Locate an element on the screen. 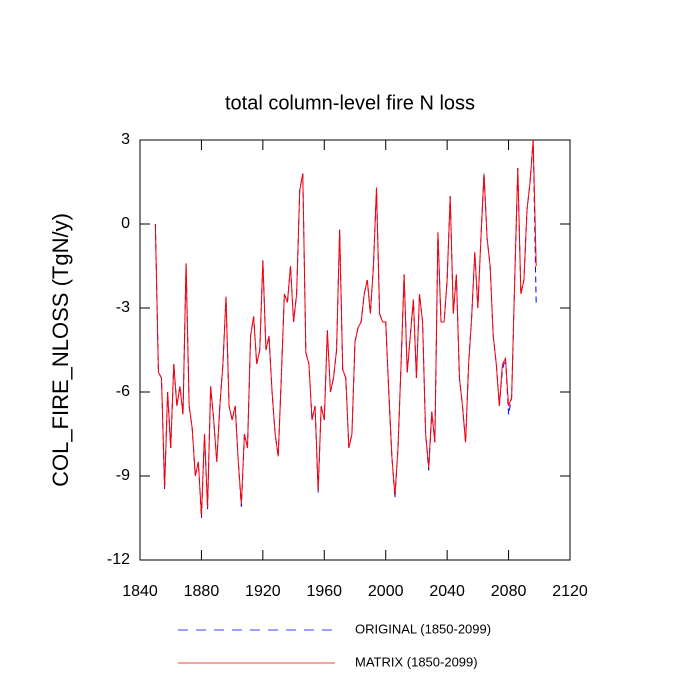  x-tick-label: 2040 is located at coordinates (447, 591).